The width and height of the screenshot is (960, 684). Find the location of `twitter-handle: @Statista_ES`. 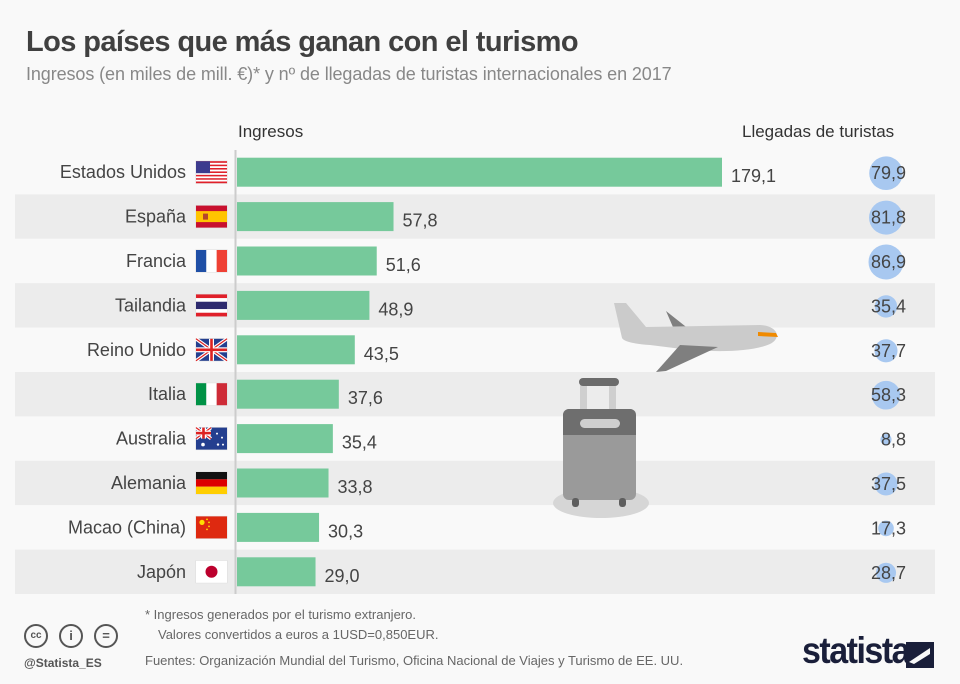

twitter-handle: @Statista_ES is located at coordinates (63, 663).